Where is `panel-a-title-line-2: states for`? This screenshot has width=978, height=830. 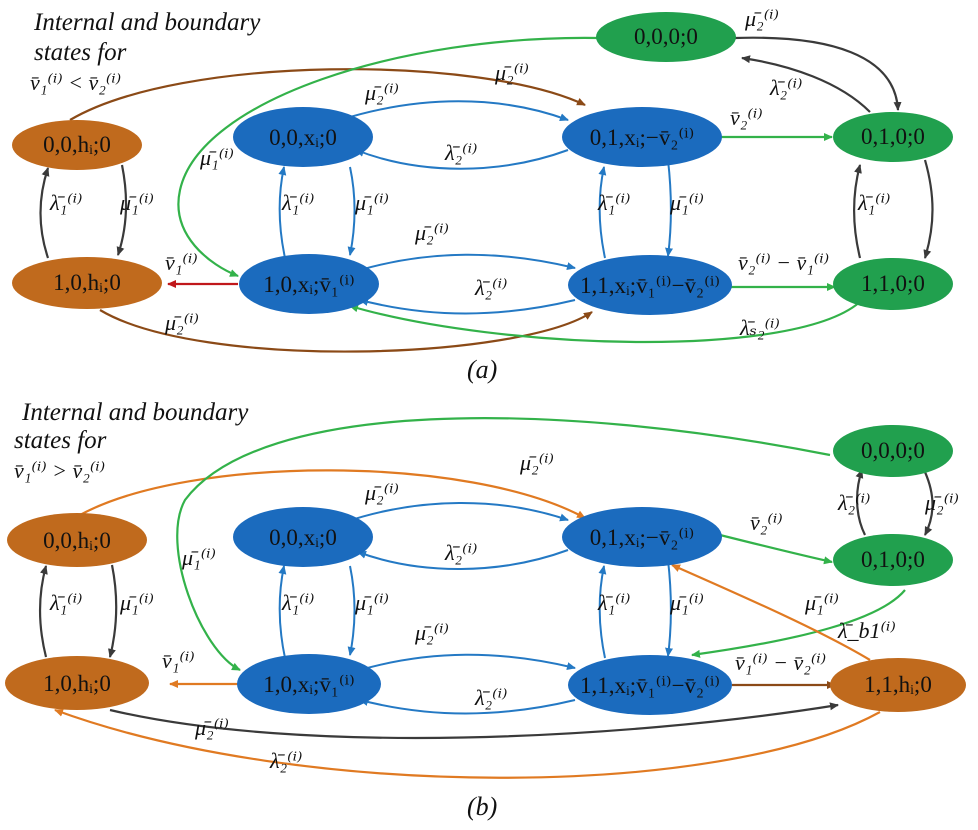
panel-a-title-line-2: states for is located at coordinates (80, 52).